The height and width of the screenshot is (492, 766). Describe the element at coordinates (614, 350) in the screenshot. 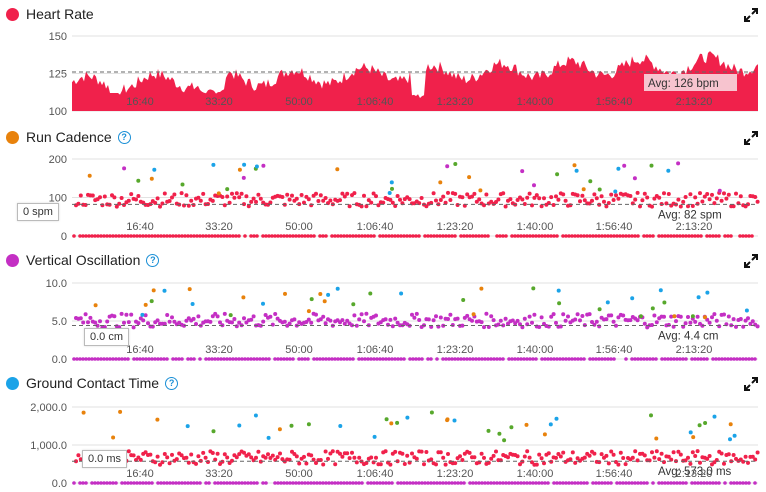

I see `x-tick-label: 1:56:40` at that location.